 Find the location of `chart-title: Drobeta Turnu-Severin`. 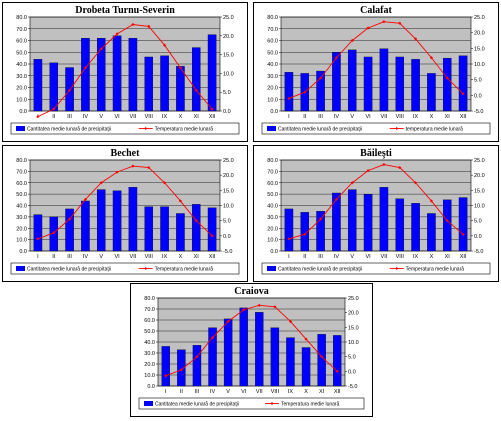

chart-title: Drobeta Turnu-Severin is located at coordinates (125, 10).